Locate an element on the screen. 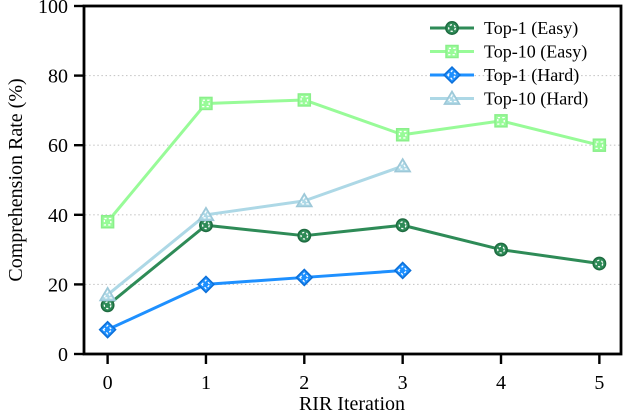 The height and width of the screenshot is (420, 626). x-axis-label: RIR Iteration is located at coordinates (352, 404).